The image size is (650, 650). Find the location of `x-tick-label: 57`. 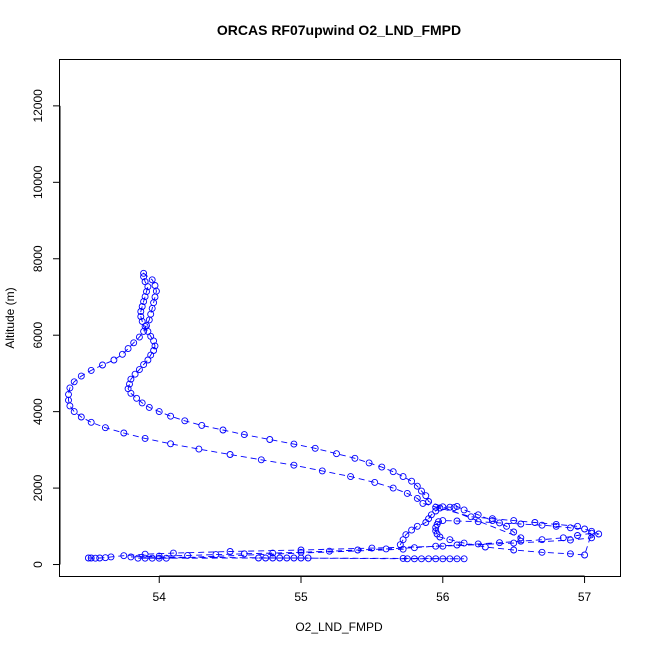

x-tick-label: 57 is located at coordinates (585, 597).